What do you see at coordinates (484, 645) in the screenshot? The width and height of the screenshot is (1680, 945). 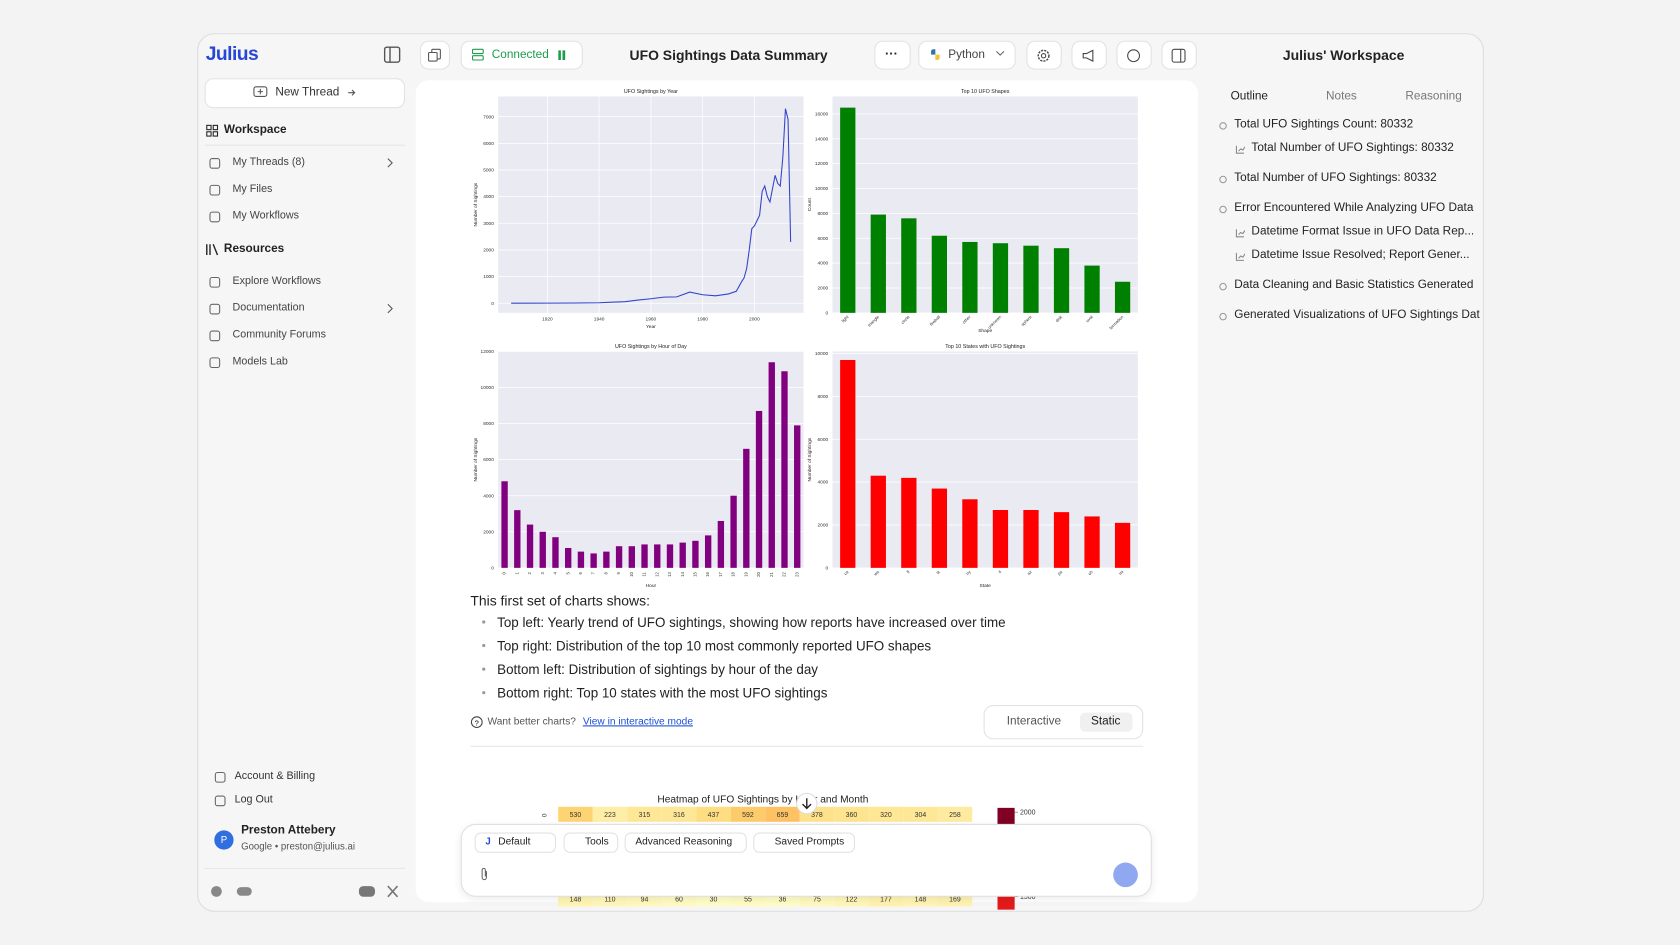 I see `bullet-dot` at bounding box center [484, 645].